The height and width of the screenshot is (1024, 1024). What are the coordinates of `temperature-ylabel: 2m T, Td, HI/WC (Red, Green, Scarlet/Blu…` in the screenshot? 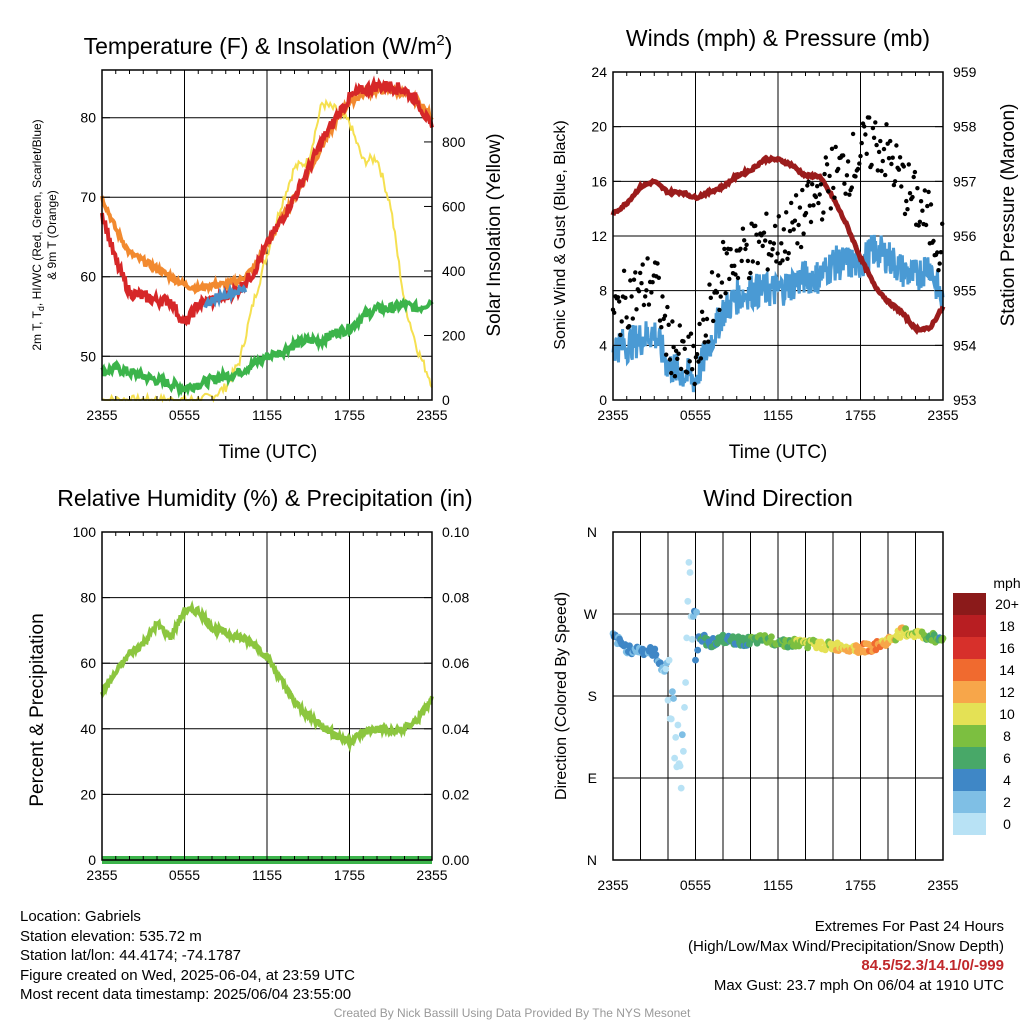 It's located at (44, 234).